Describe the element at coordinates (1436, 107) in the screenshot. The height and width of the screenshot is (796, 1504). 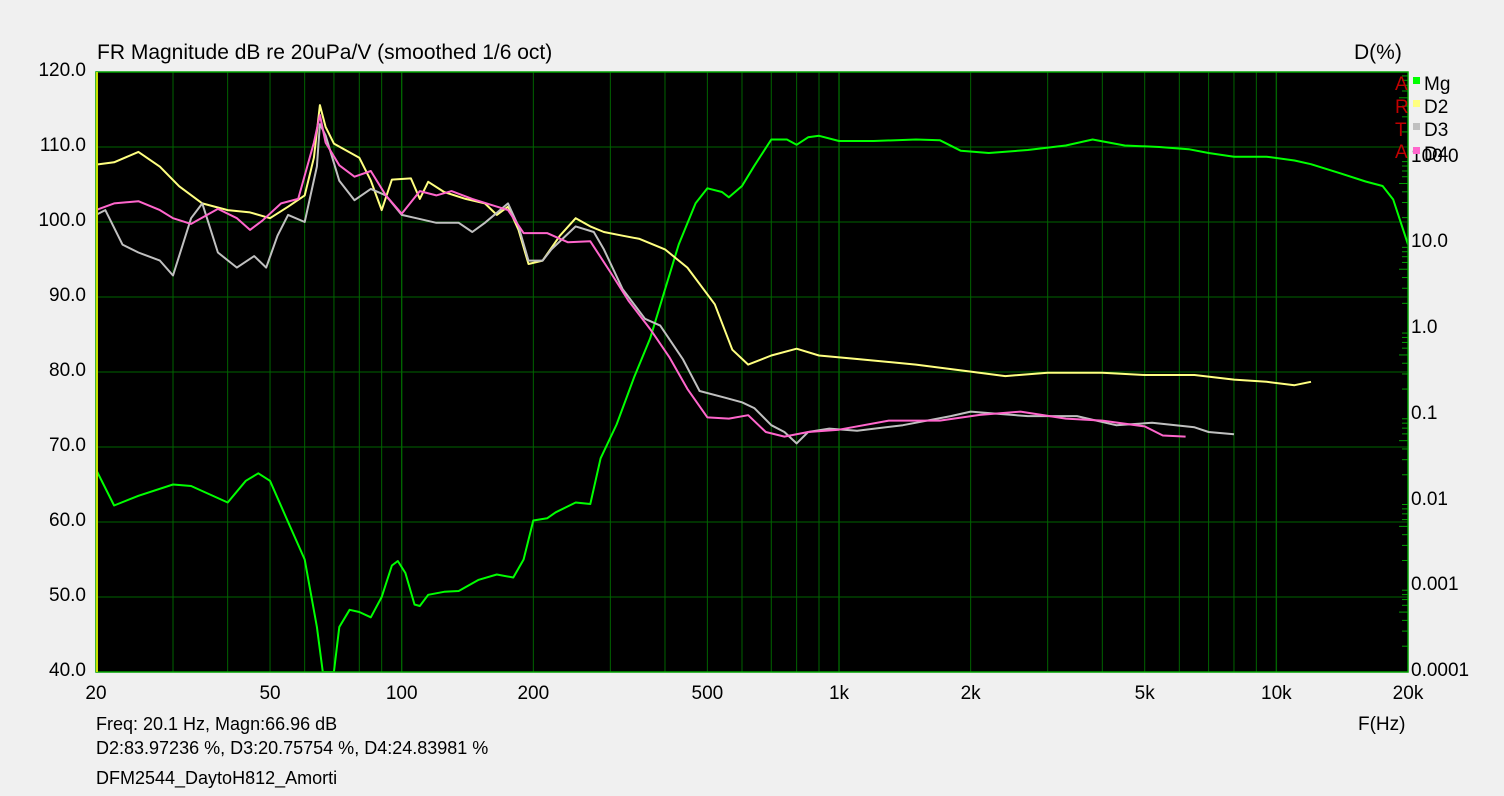
I see `legend-label: D2` at that location.